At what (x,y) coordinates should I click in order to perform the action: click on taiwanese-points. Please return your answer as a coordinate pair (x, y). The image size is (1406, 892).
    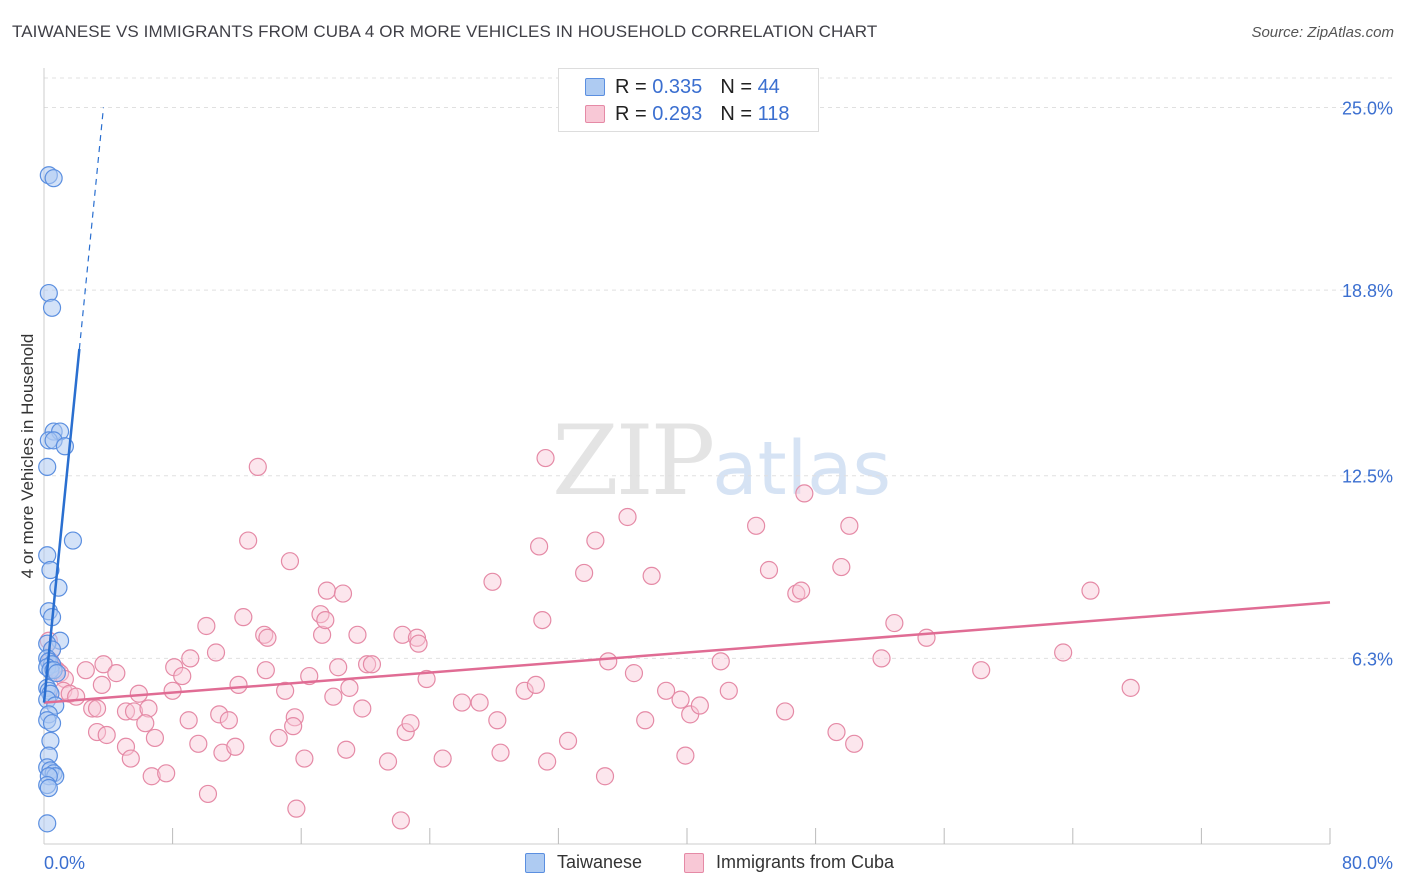
    Looking at the image, I should click on (60, 499).